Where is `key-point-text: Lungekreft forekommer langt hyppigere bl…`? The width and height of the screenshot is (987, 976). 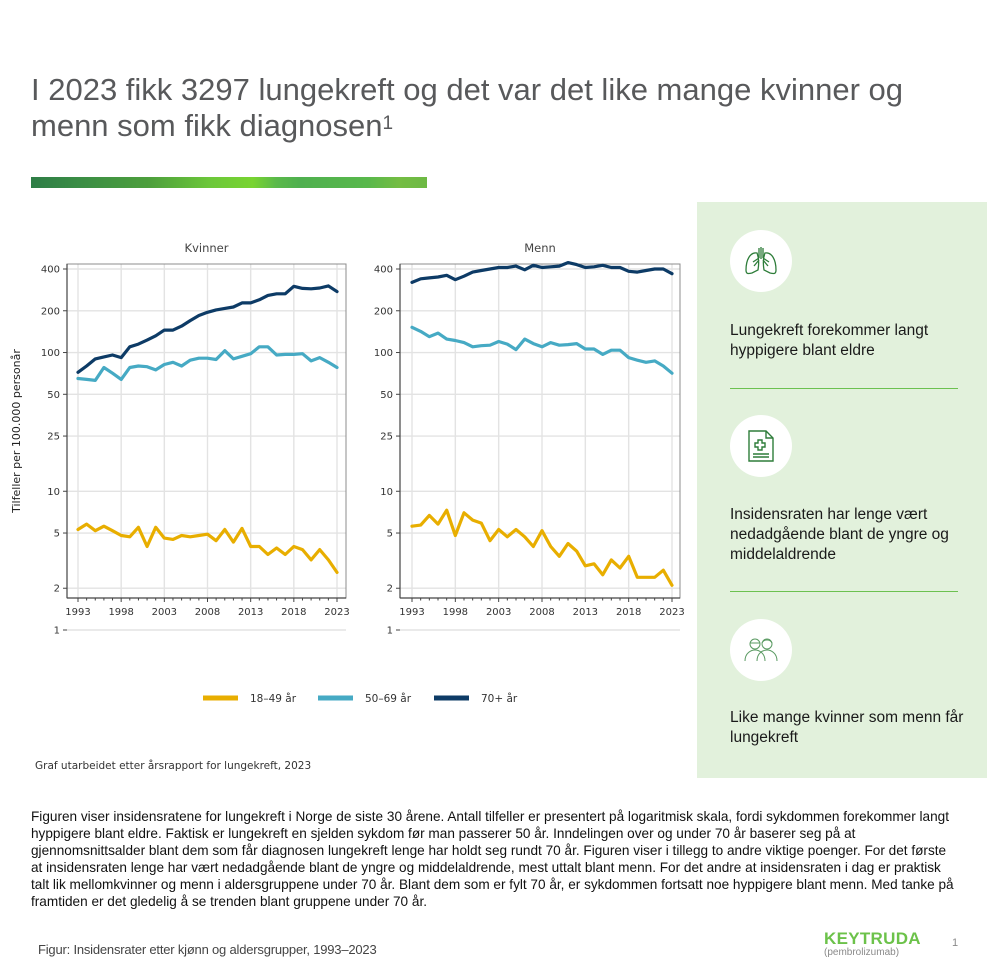 key-point-text: Lungekreft forekommer langt hyppigere bl… is located at coordinates (829, 340).